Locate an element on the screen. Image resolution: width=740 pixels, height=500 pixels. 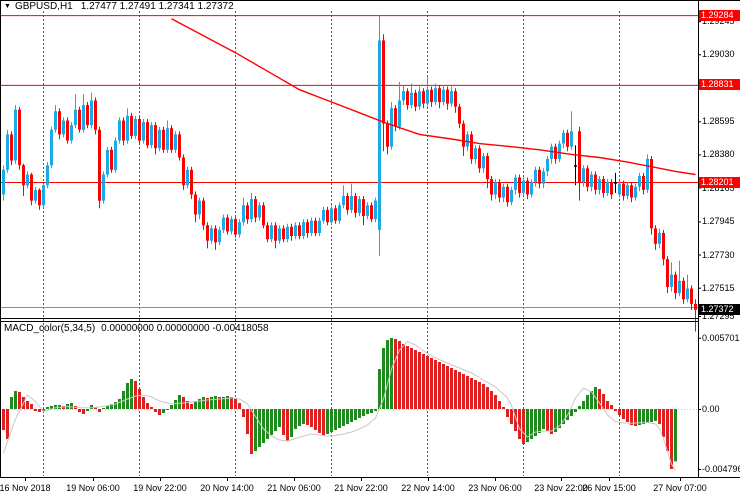
price-axis-label: 1.27730 is located at coordinates (718, 254).